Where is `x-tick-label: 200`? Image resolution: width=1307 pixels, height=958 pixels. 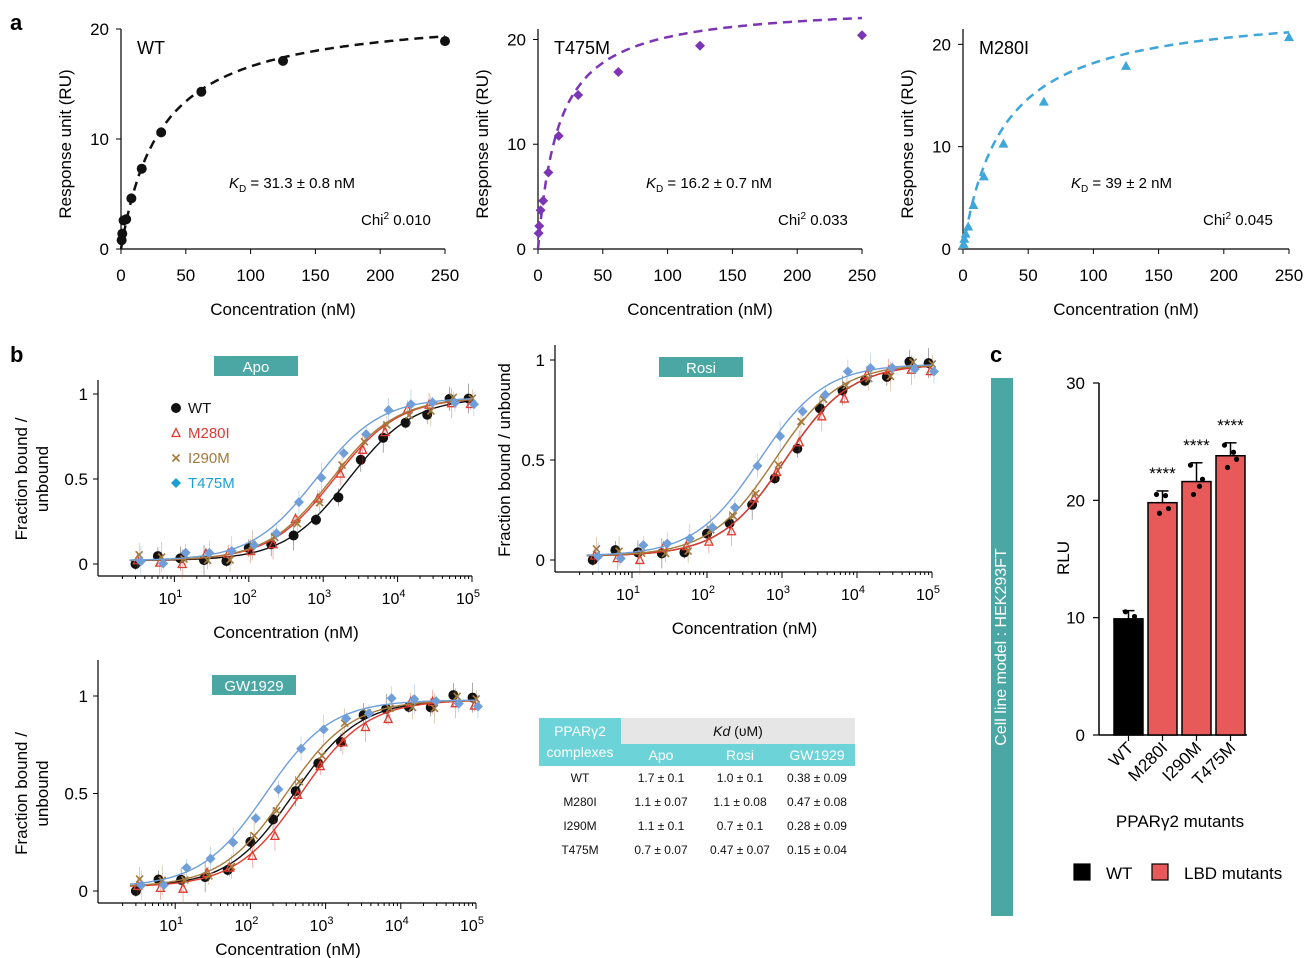 x-tick-label: 200 is located at coordinates (1224, 275).